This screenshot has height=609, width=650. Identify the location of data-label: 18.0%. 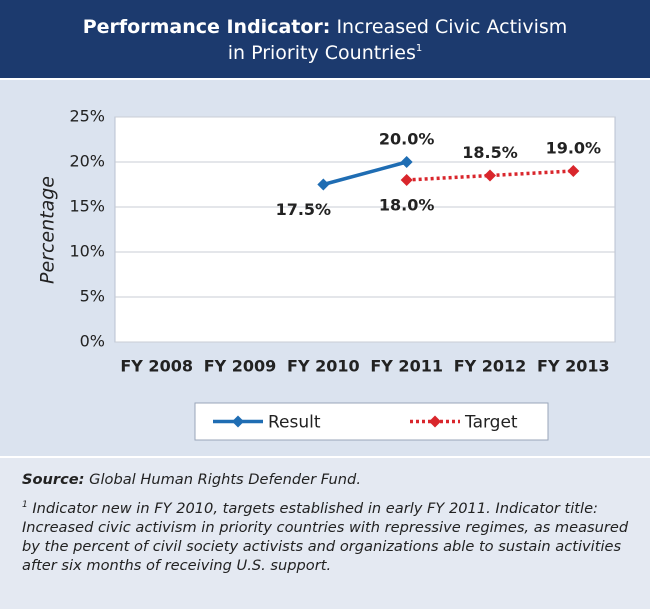
(407, 205).